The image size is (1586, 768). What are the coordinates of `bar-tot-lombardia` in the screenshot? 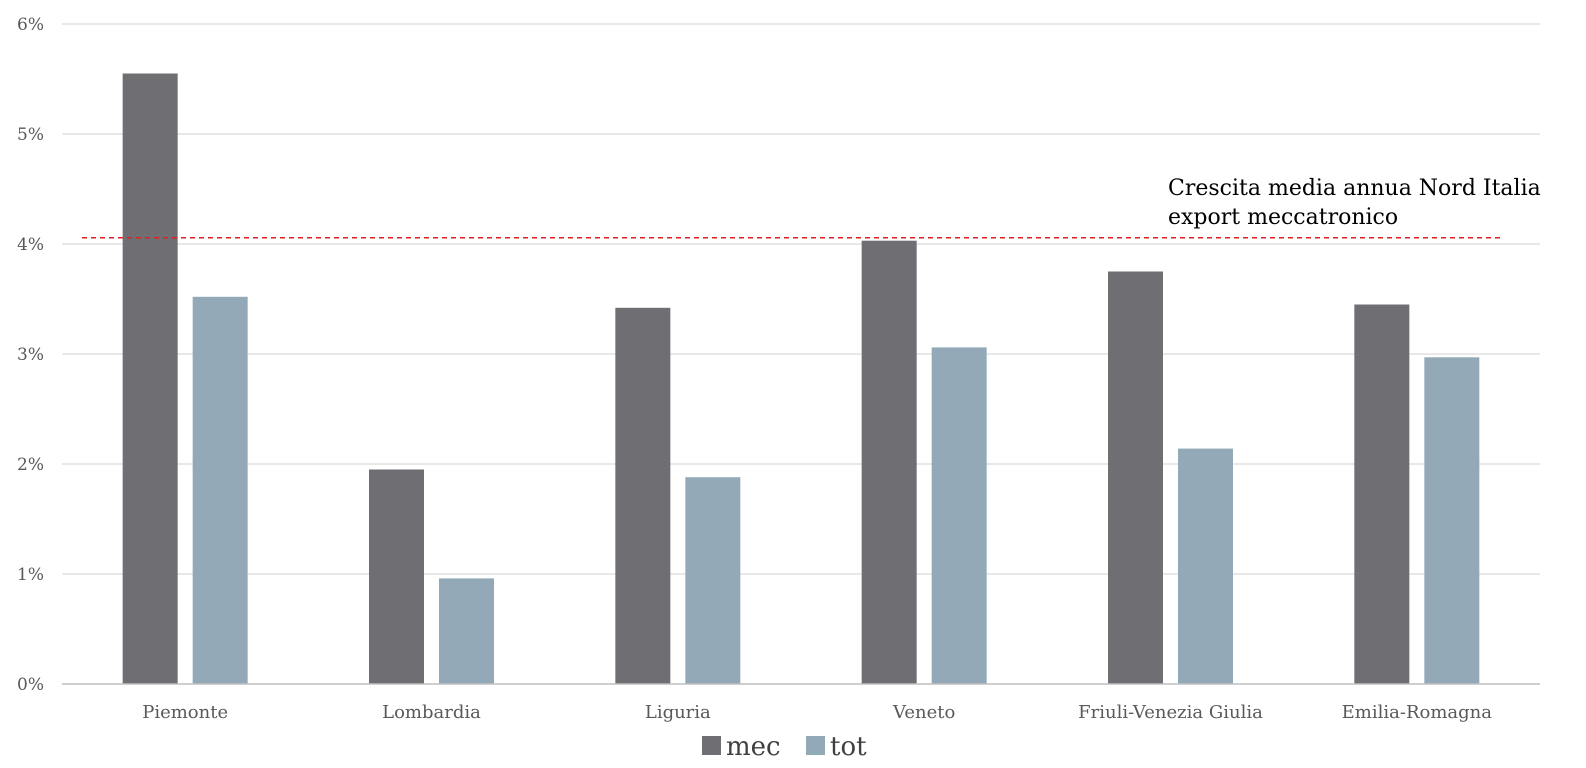 It's located at (466, 631).